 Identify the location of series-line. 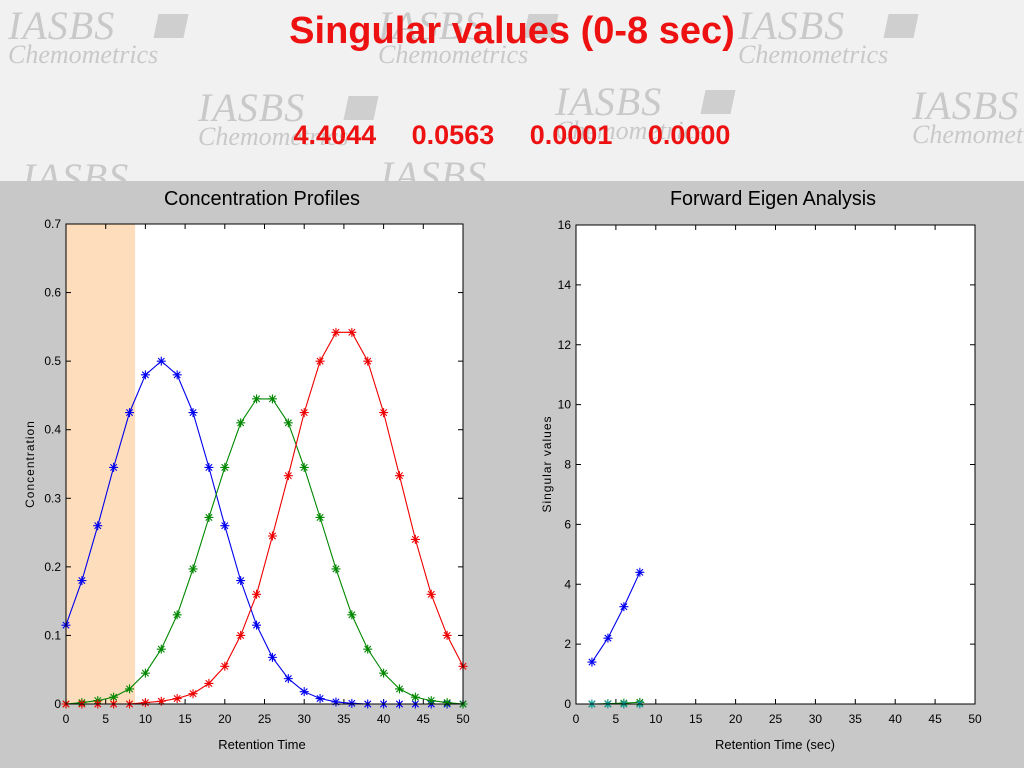
(616, 617).